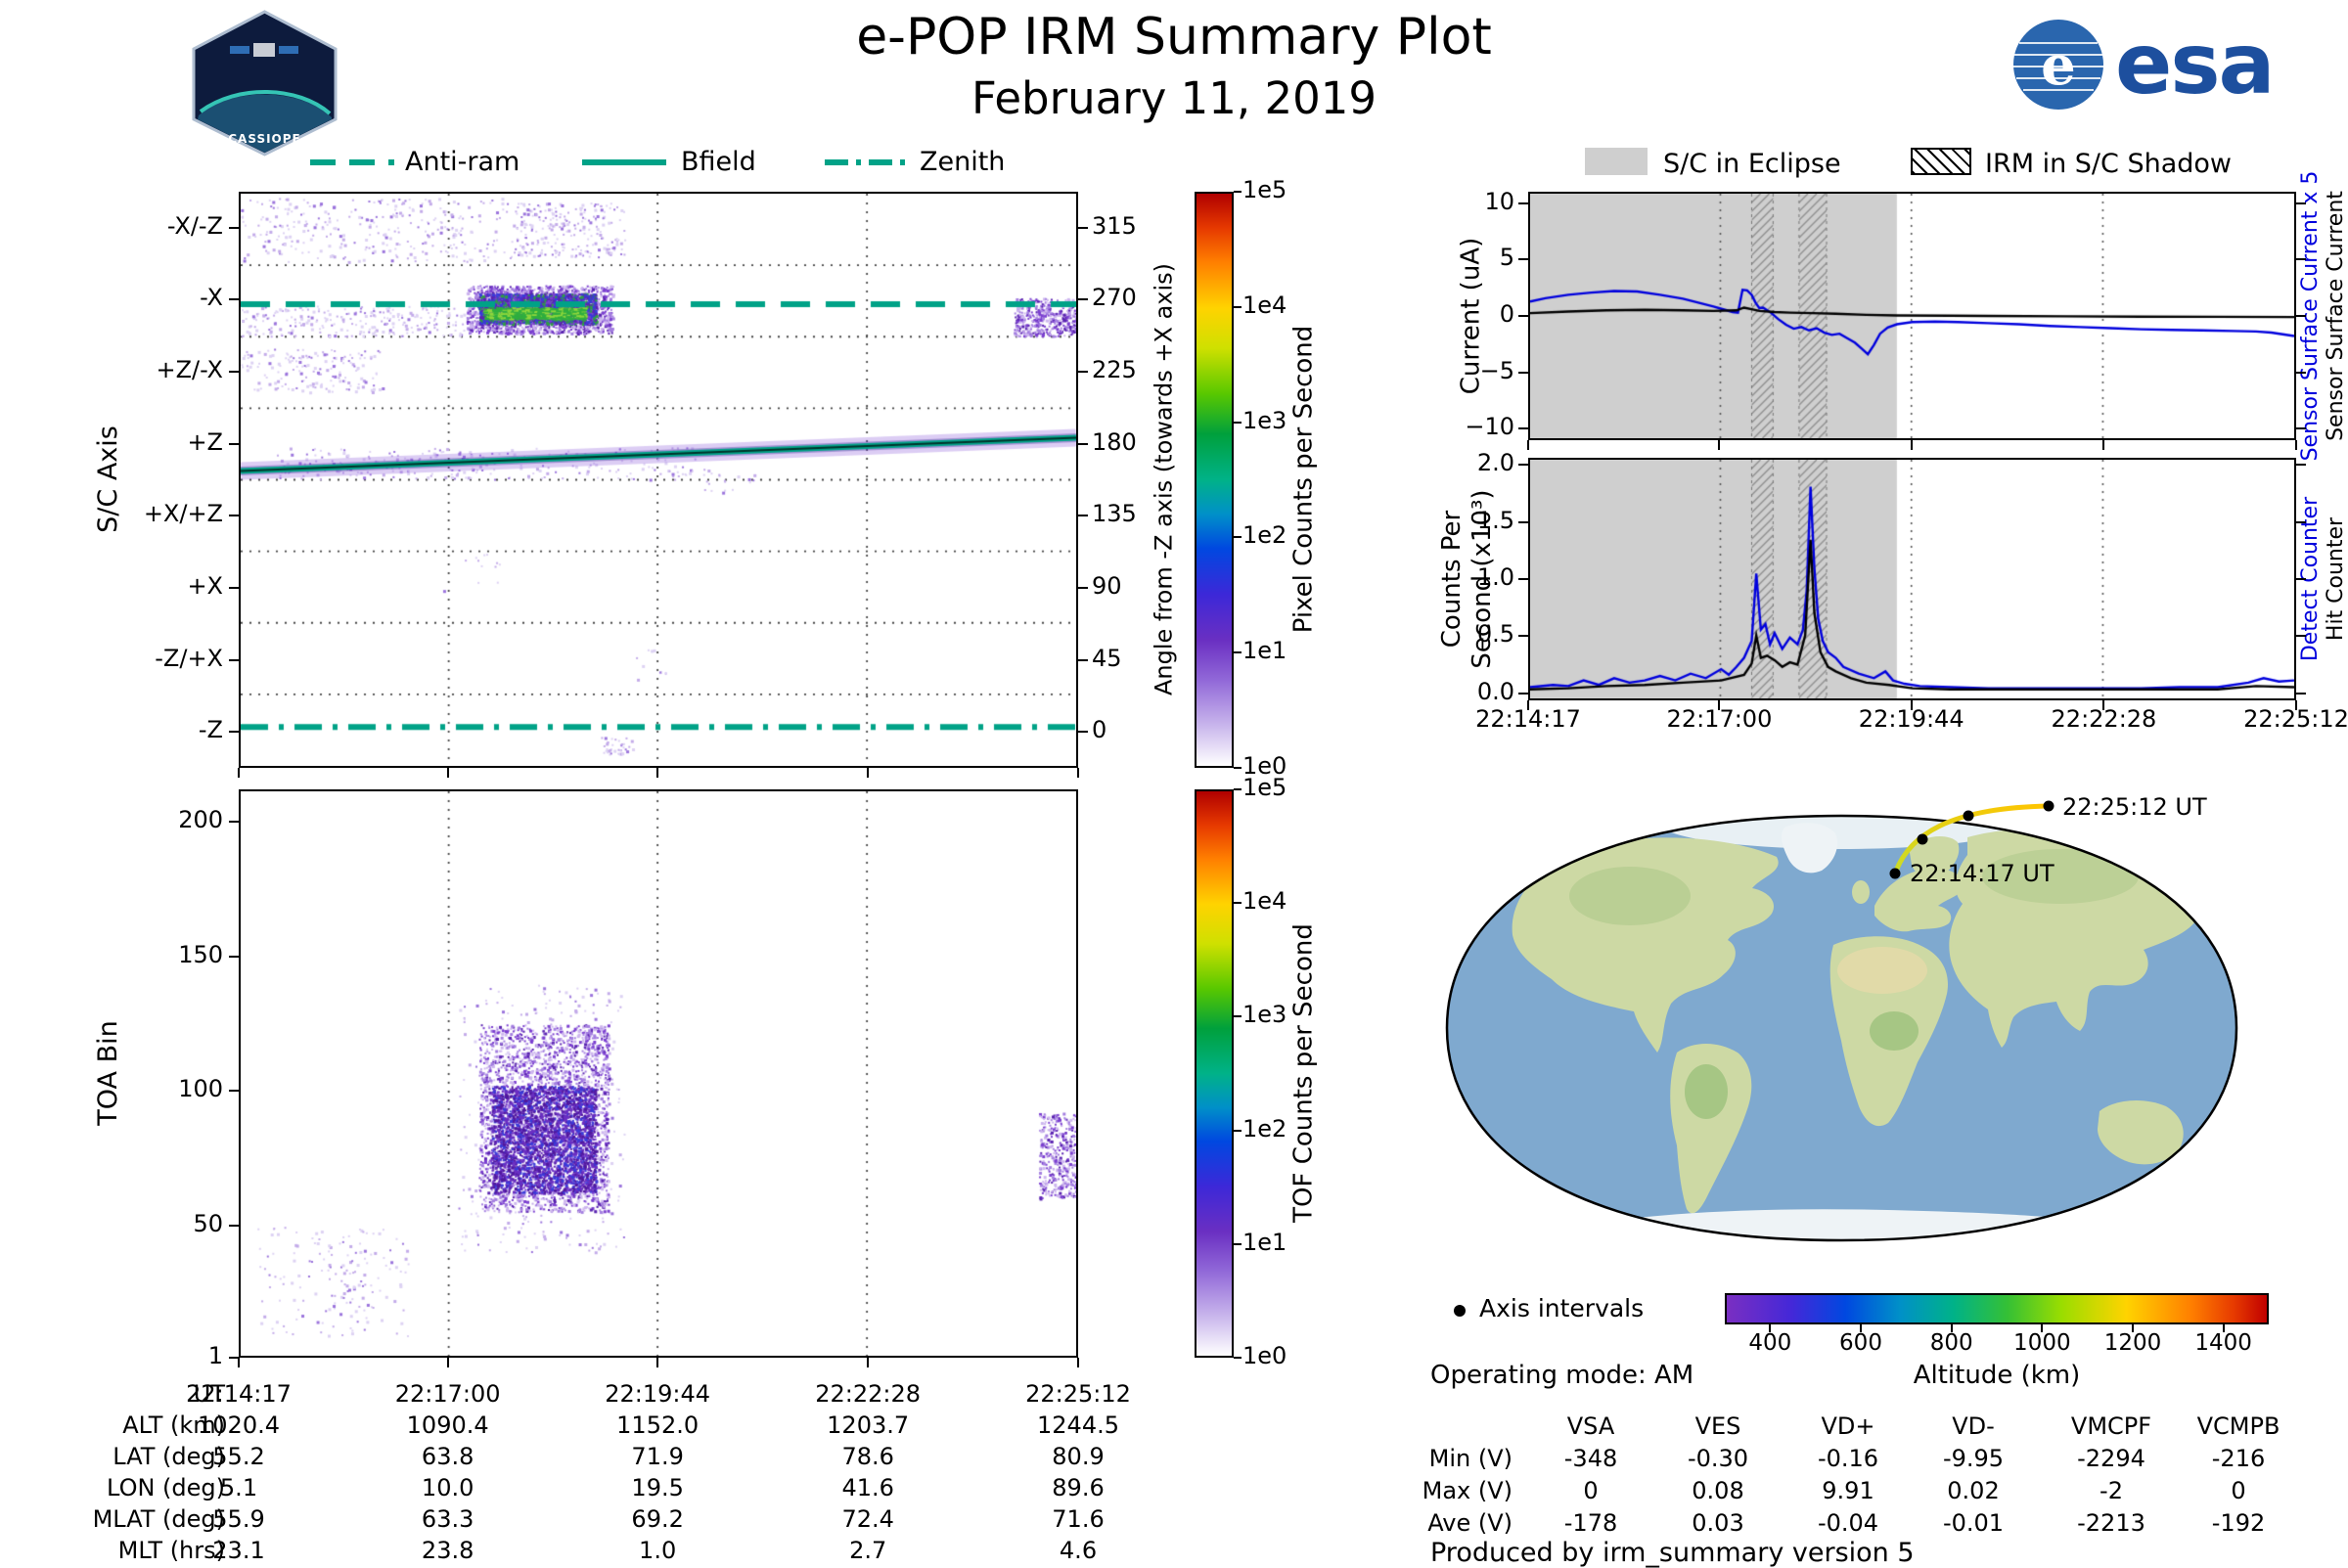 This screenshot has height=1568, width=2348. What do you see at coordinates (1672, 1553) in the screenshot?
I see `produced-by-label: Produced by irm_summary version 5` at bounding box center [1672, 1553].